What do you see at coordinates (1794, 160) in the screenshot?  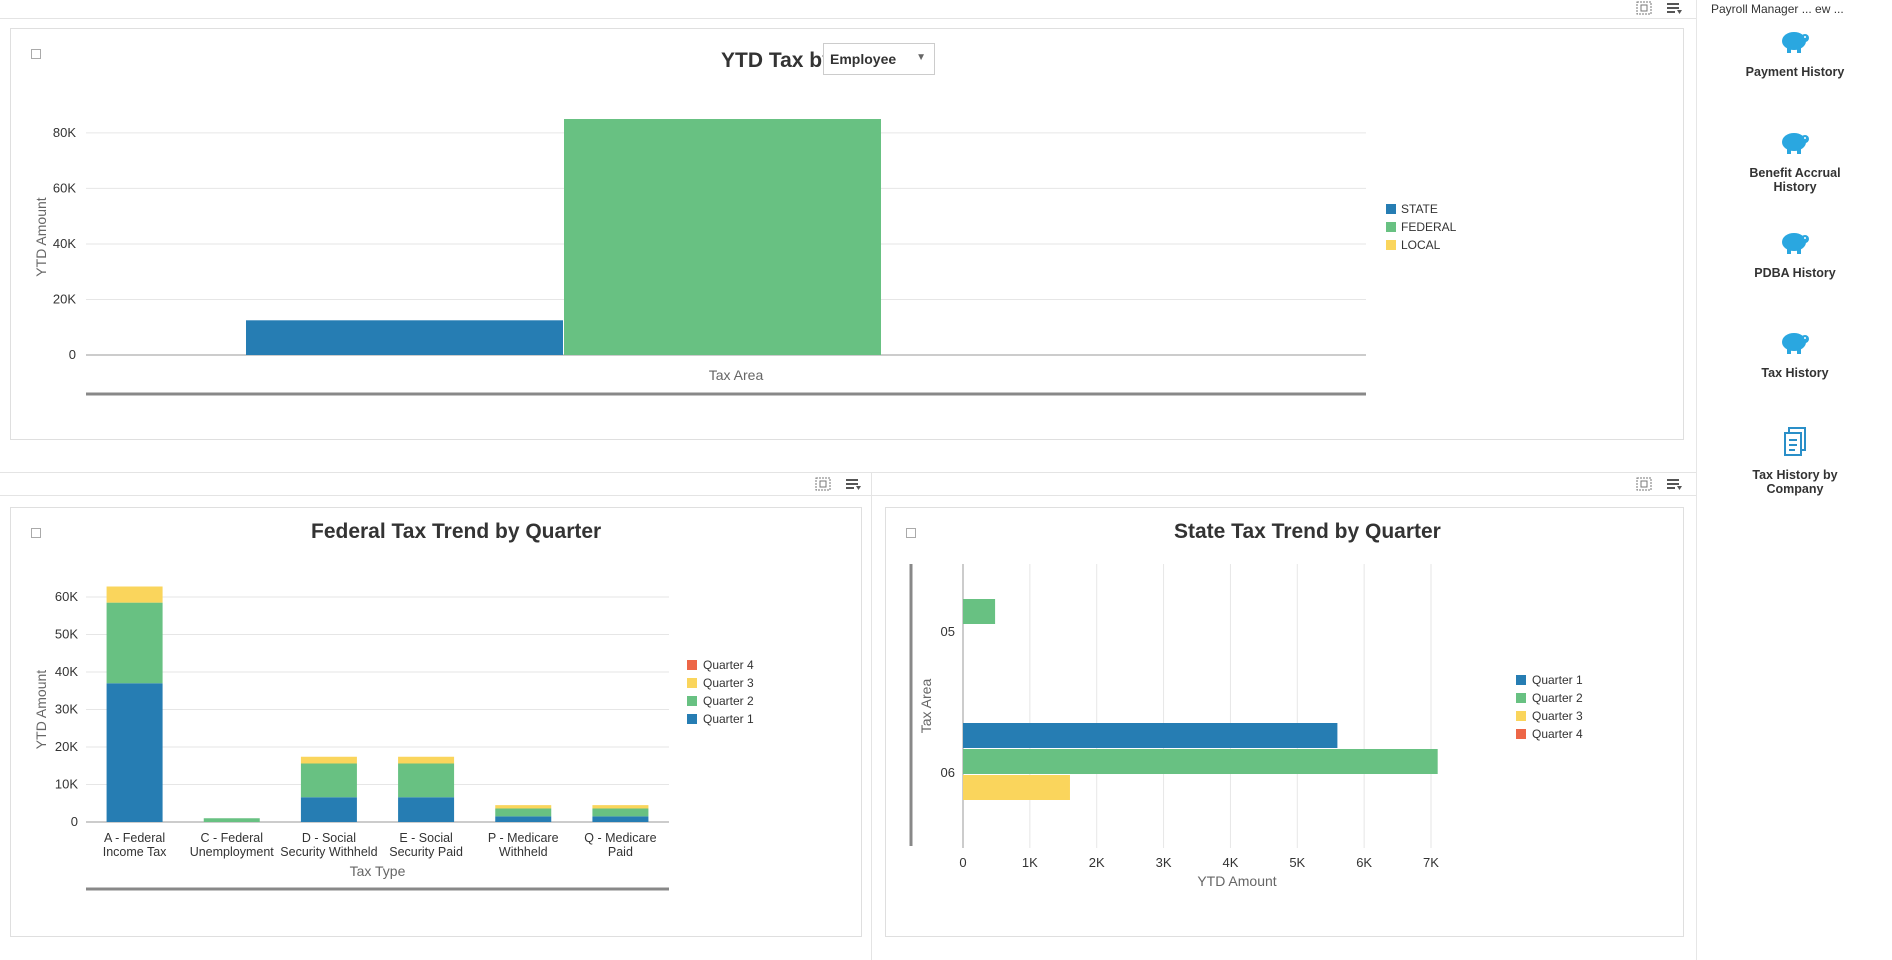 I see `sidebar-item-benefit-accrual-history: Benefit Accrual History` at bounding box center [1794, 160].